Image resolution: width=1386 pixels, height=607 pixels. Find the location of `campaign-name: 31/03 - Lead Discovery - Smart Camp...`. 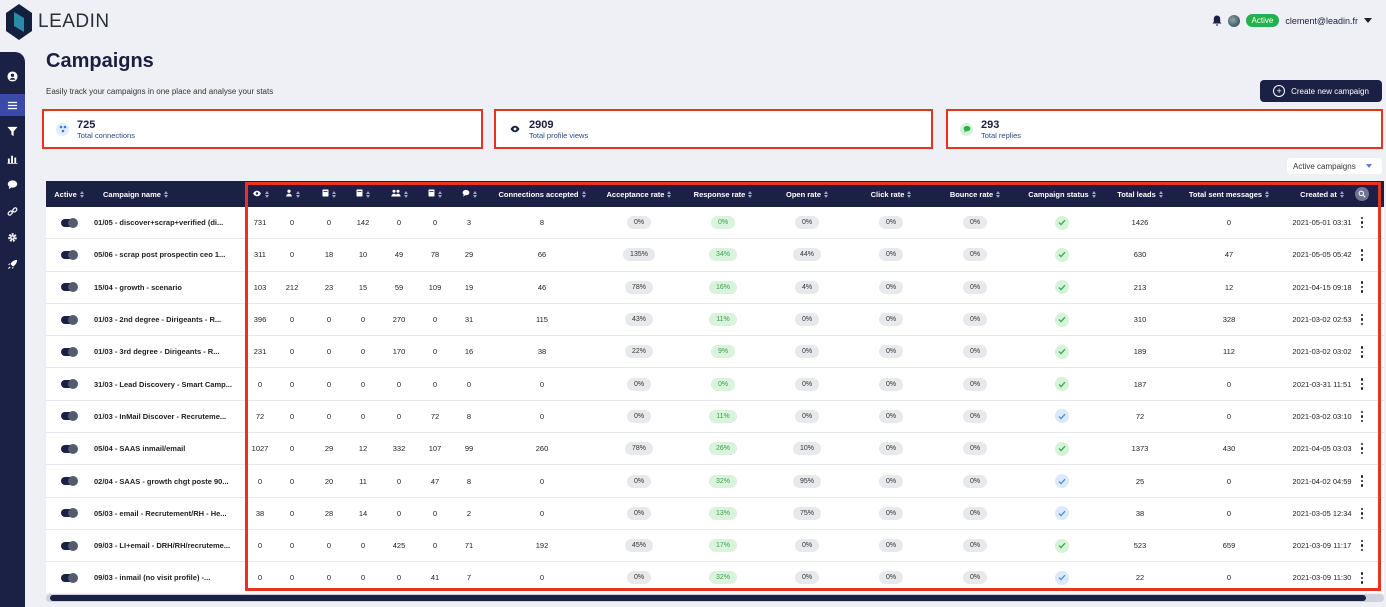

campaign-name: 31/03 - Lead Discovery - Smart Camp... is located at coordinates (163, 384).